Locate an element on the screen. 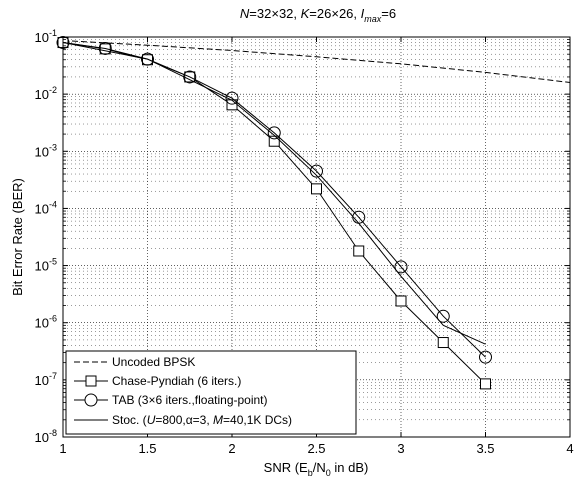  x-tick-label: 3.5 is located at coordinates (485, 448).